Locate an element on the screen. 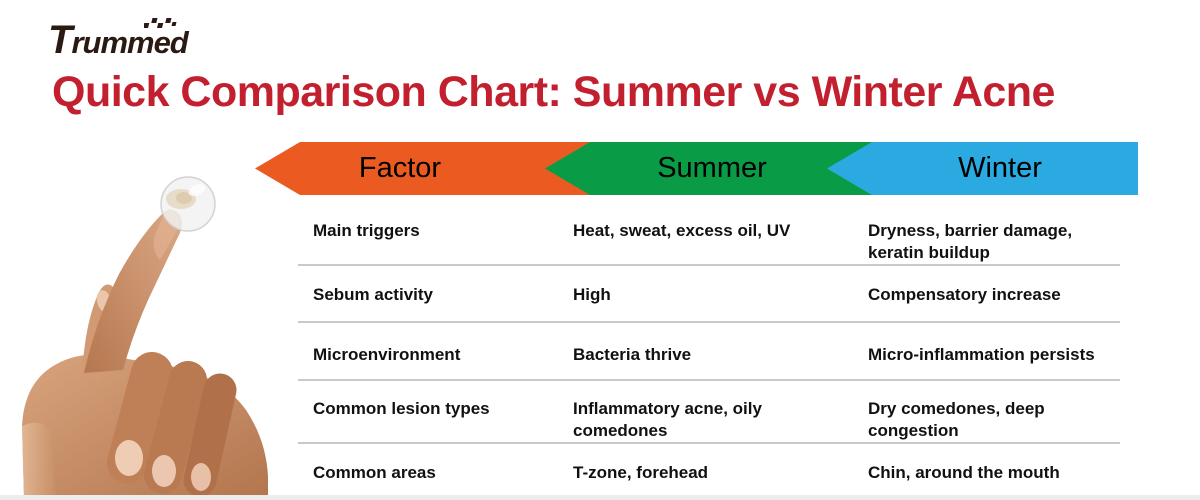  hand-with-acne-patch-photo is located at coordinates (145, 337).